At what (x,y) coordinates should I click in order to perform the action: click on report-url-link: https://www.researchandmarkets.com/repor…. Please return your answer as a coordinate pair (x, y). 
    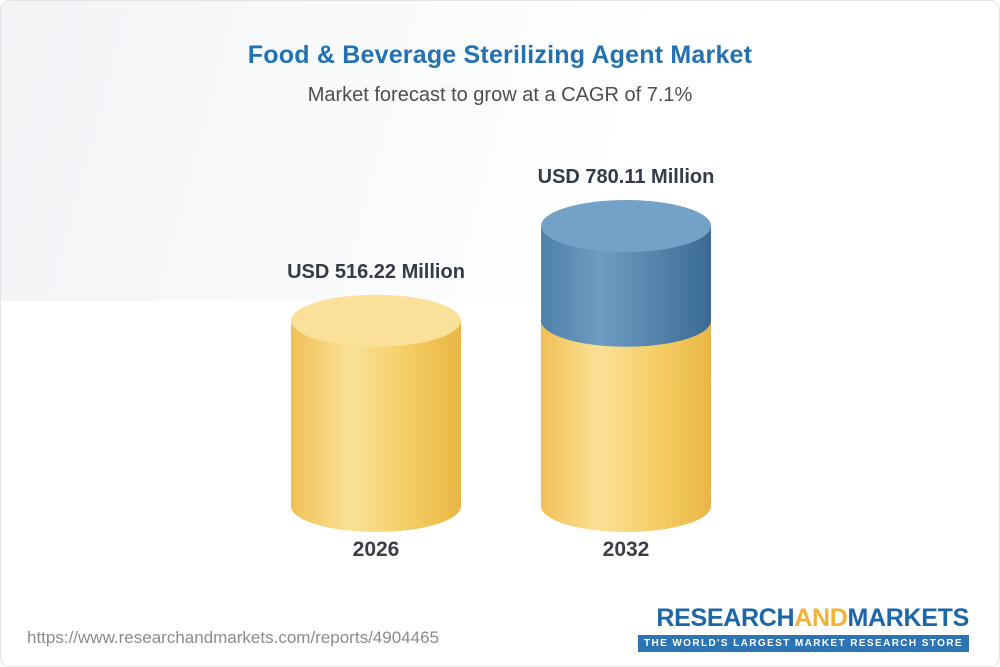
    Looking at the image, I should click on (233, 637).